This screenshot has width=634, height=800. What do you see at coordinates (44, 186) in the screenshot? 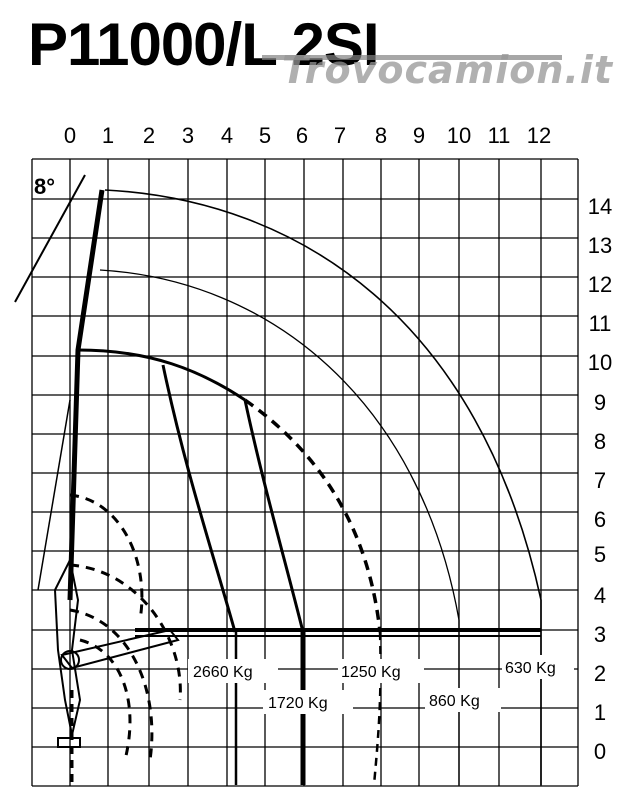
I see `angle-label: 8°` at bounding box center [44, 186].